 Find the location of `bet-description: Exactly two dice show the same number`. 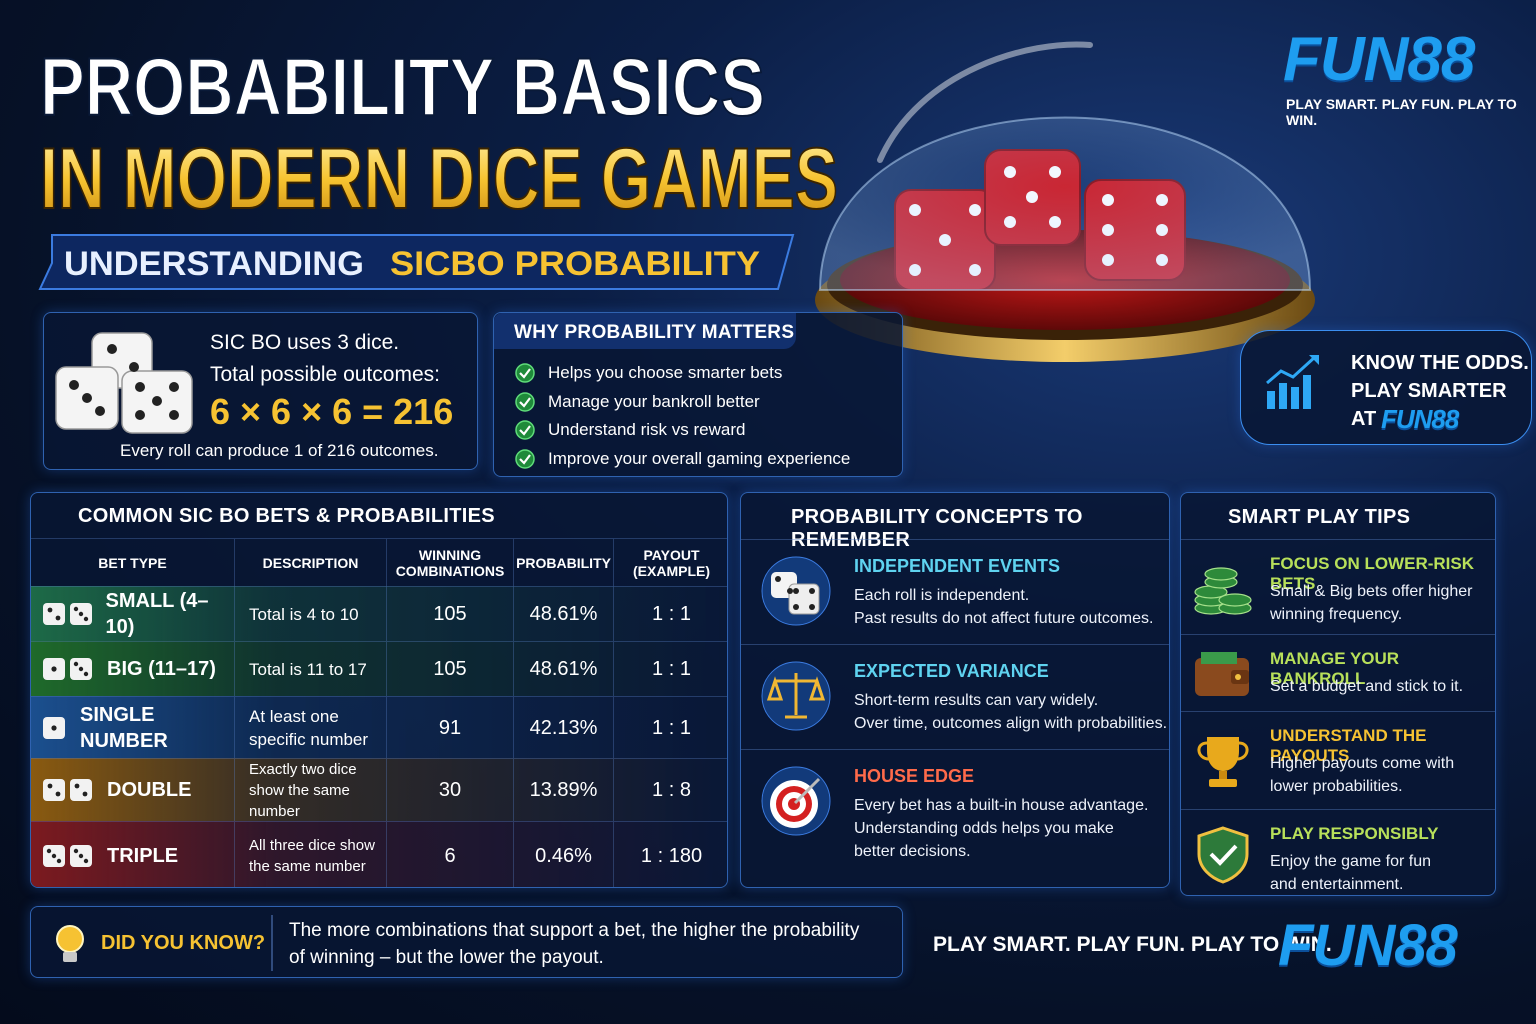

bet-description: Exactly two dice show the same number is located at coordinates (303, 790).